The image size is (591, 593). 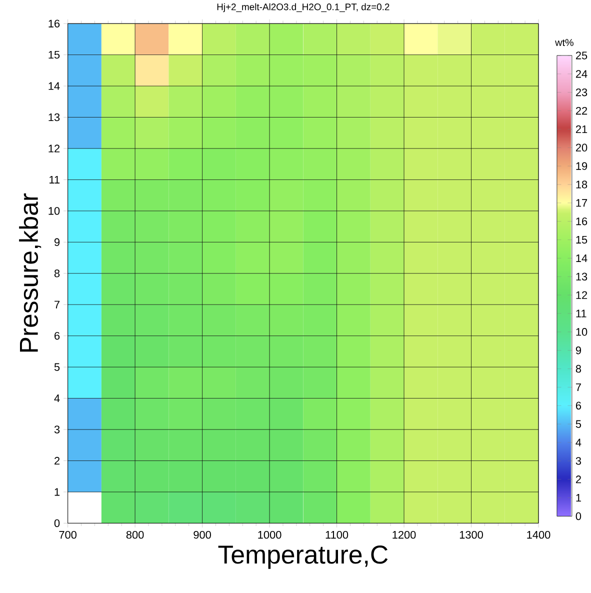 What do you see at coordinates (581, 129) in the screenshot?
I see `color-bar-label: 21` at bounding box center [581, 129].